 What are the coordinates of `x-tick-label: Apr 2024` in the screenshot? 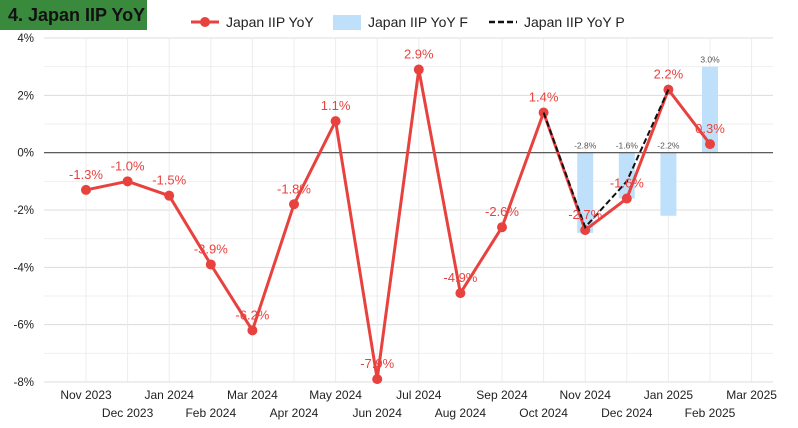 It's located at (294, 413).